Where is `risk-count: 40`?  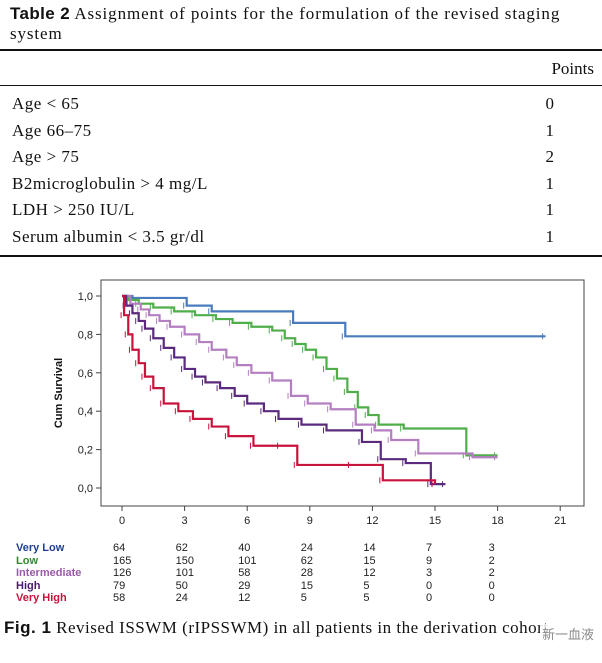 risk-count: 40 is located at coordinates (244, 548).